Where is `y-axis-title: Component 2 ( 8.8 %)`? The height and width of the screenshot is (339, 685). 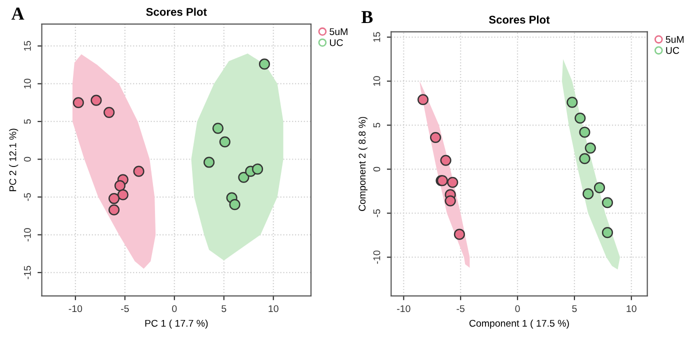 y-axis-title: Component 2 ( 8.8 %) is located at coordinates (363, 163).